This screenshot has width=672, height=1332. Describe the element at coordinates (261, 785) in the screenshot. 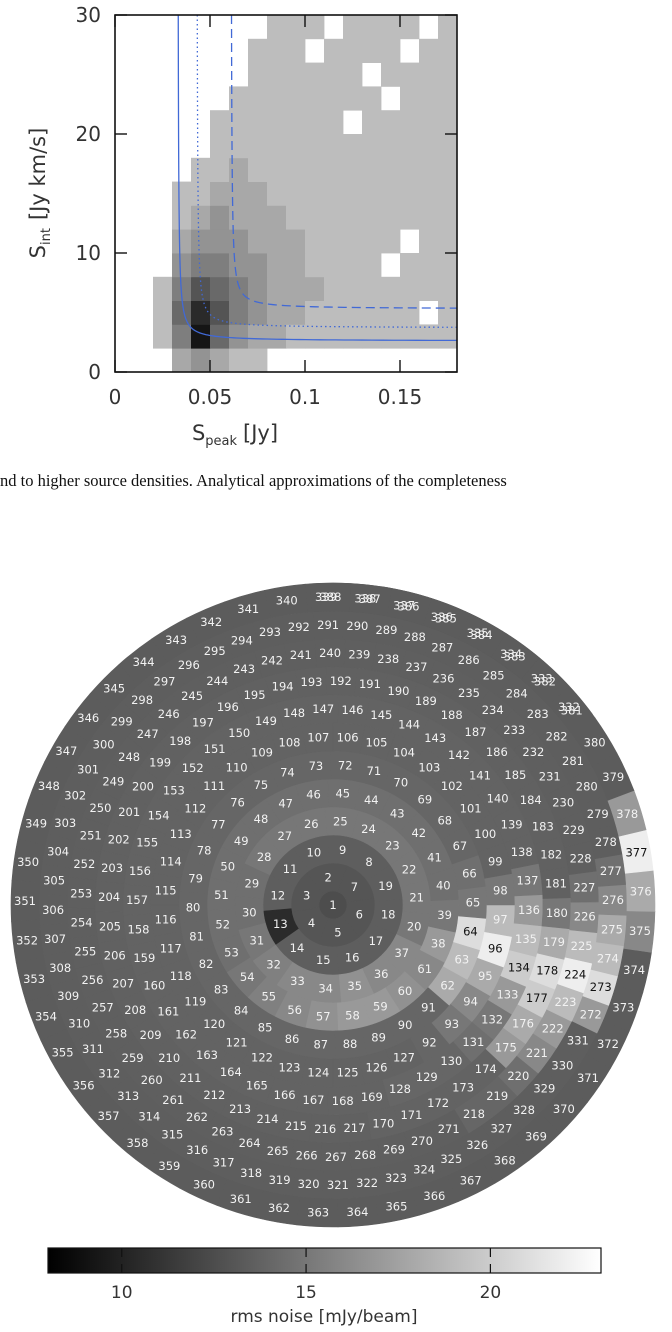

I see `tile-label: 75` at that location.